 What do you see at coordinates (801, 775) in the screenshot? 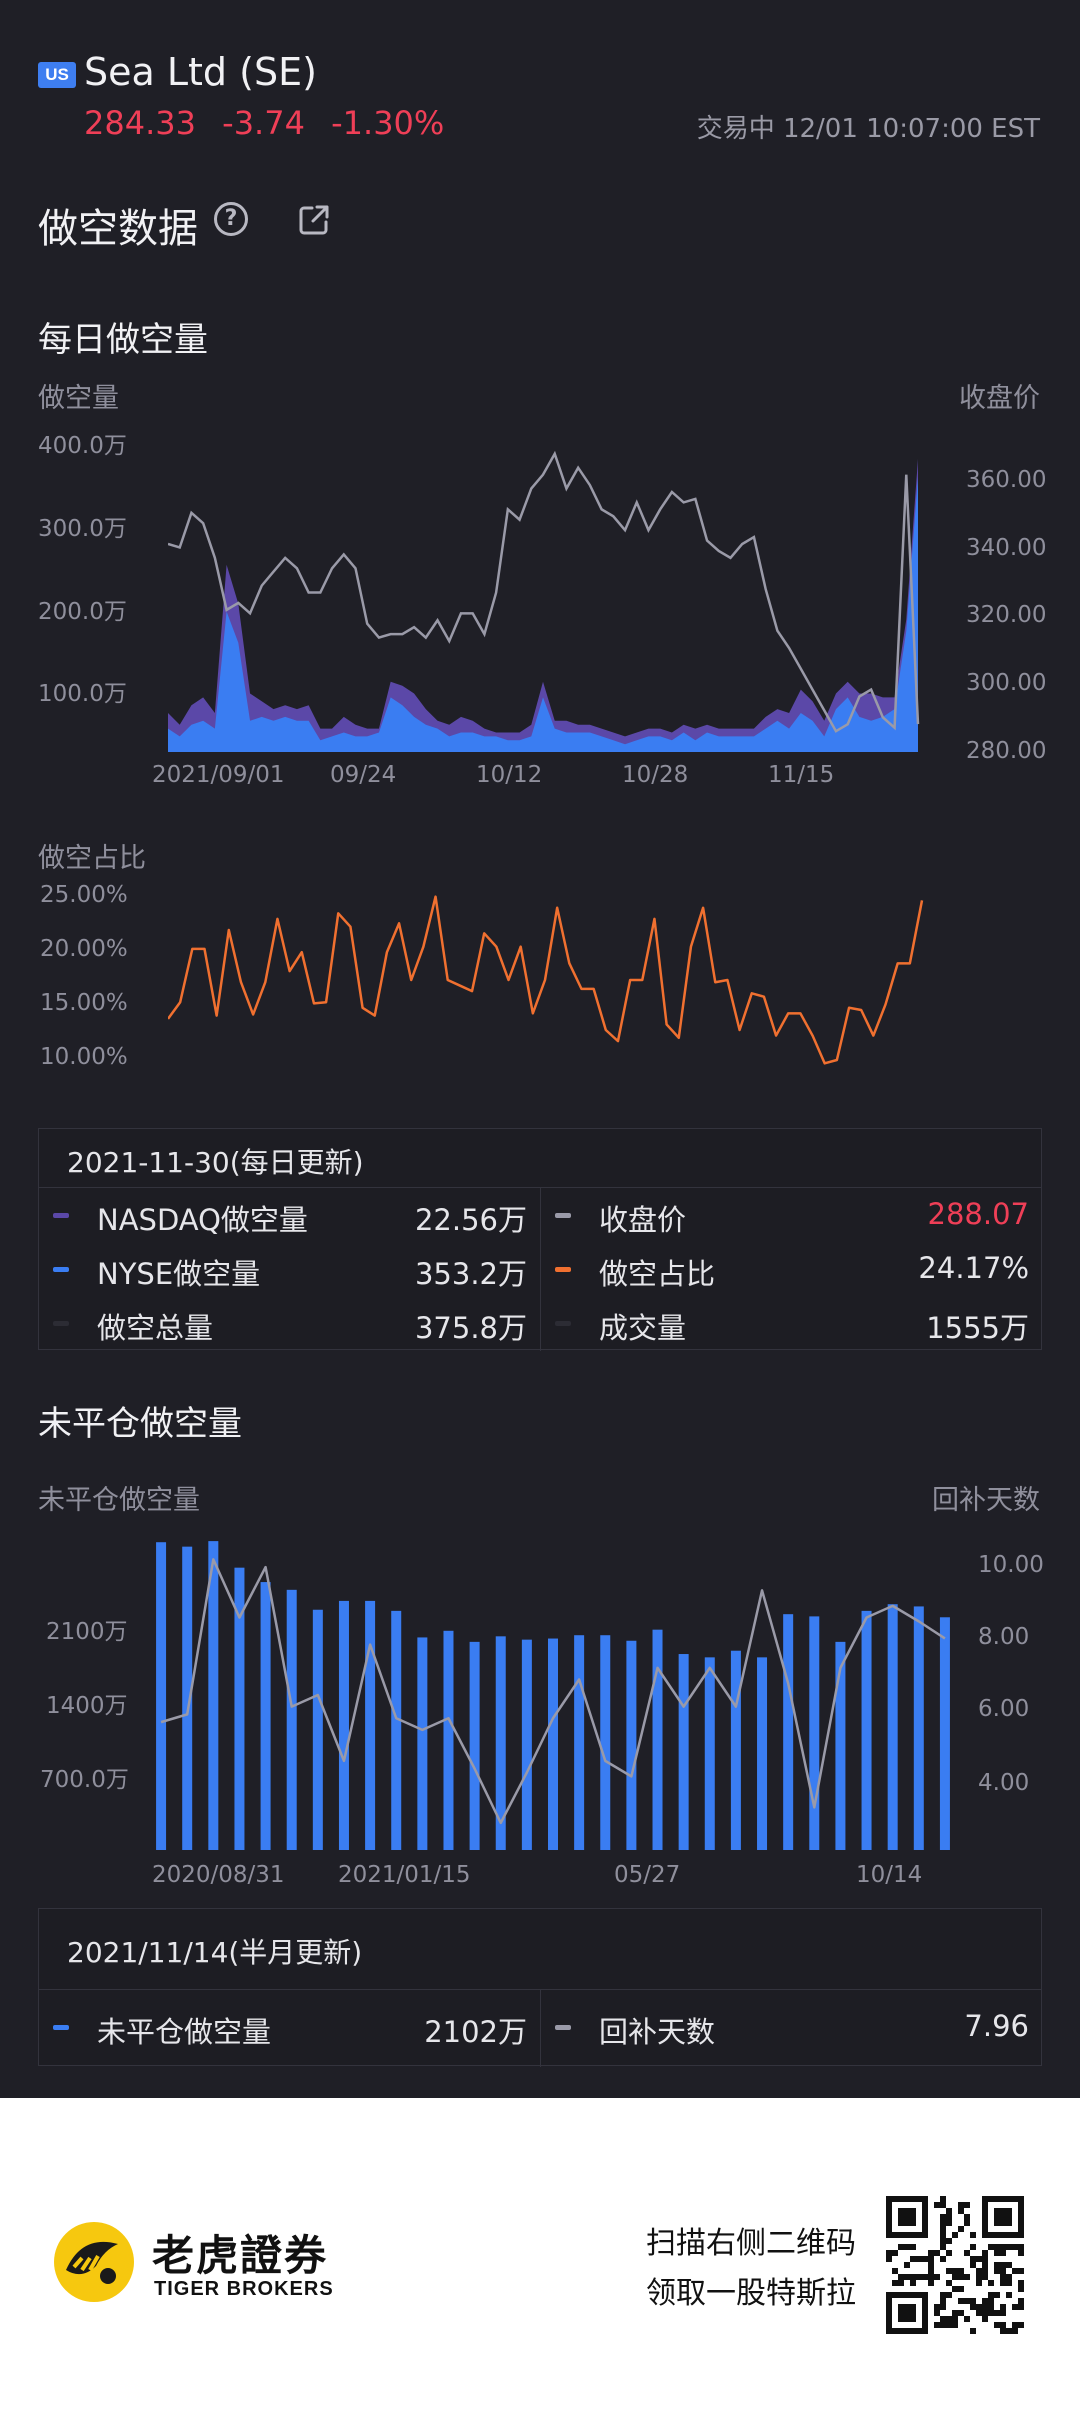
I see `daily-x-tick: 11/15` at bounding box center [801, 775].